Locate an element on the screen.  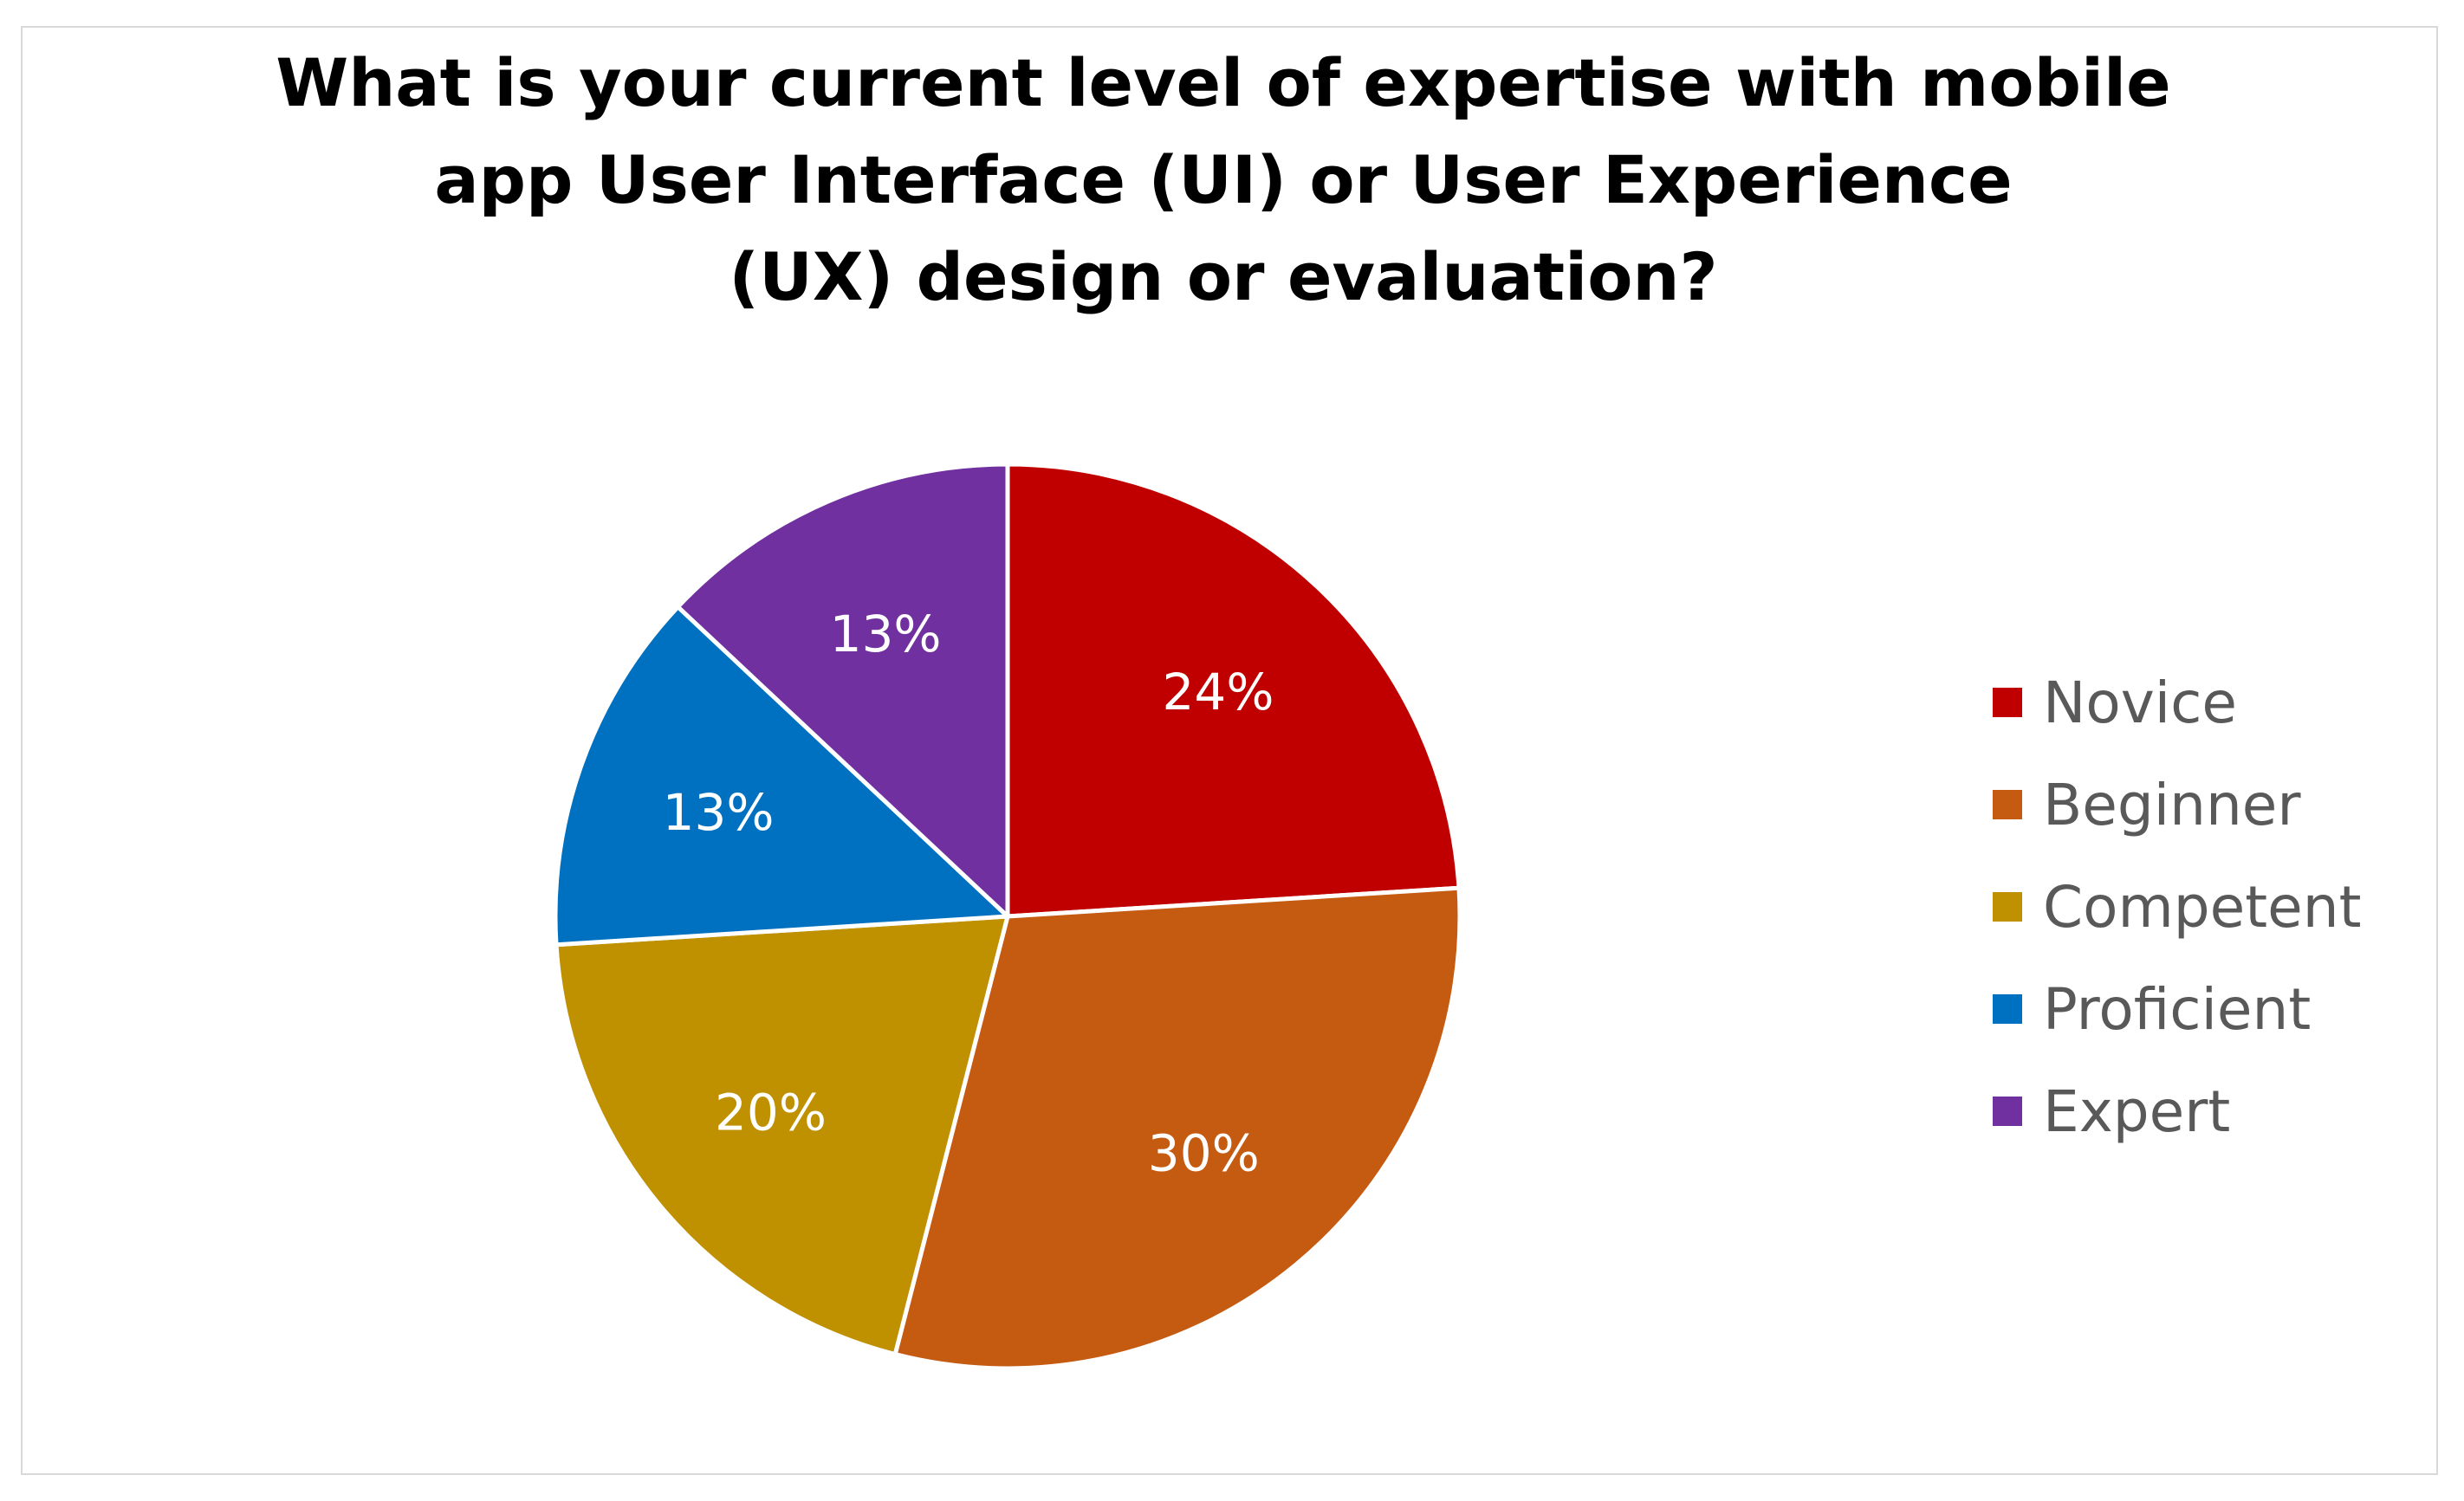
pie-slice-proficient is located at coordinates (781, 776).